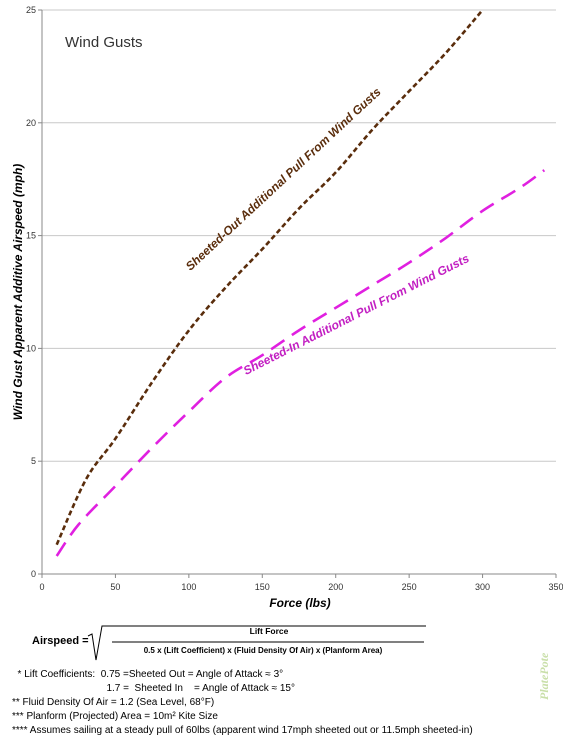 Image resolution: width=563 pixels, height=750 pixels. What do you see at coordinates (33, 574) in the screenshot?
I see `y-tick-label: 0` at bounding box center [33, 574].